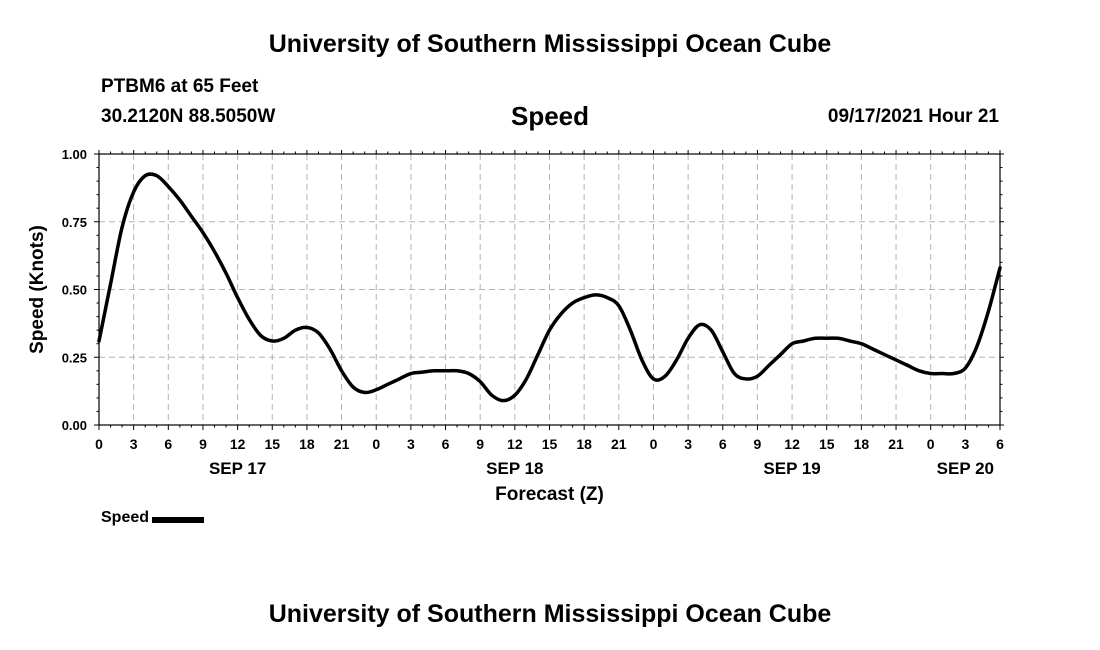 The height and width of the screenshot is (650, 1100). I want to click on y-axis-title: Speed (Knots), so click(37, 289).